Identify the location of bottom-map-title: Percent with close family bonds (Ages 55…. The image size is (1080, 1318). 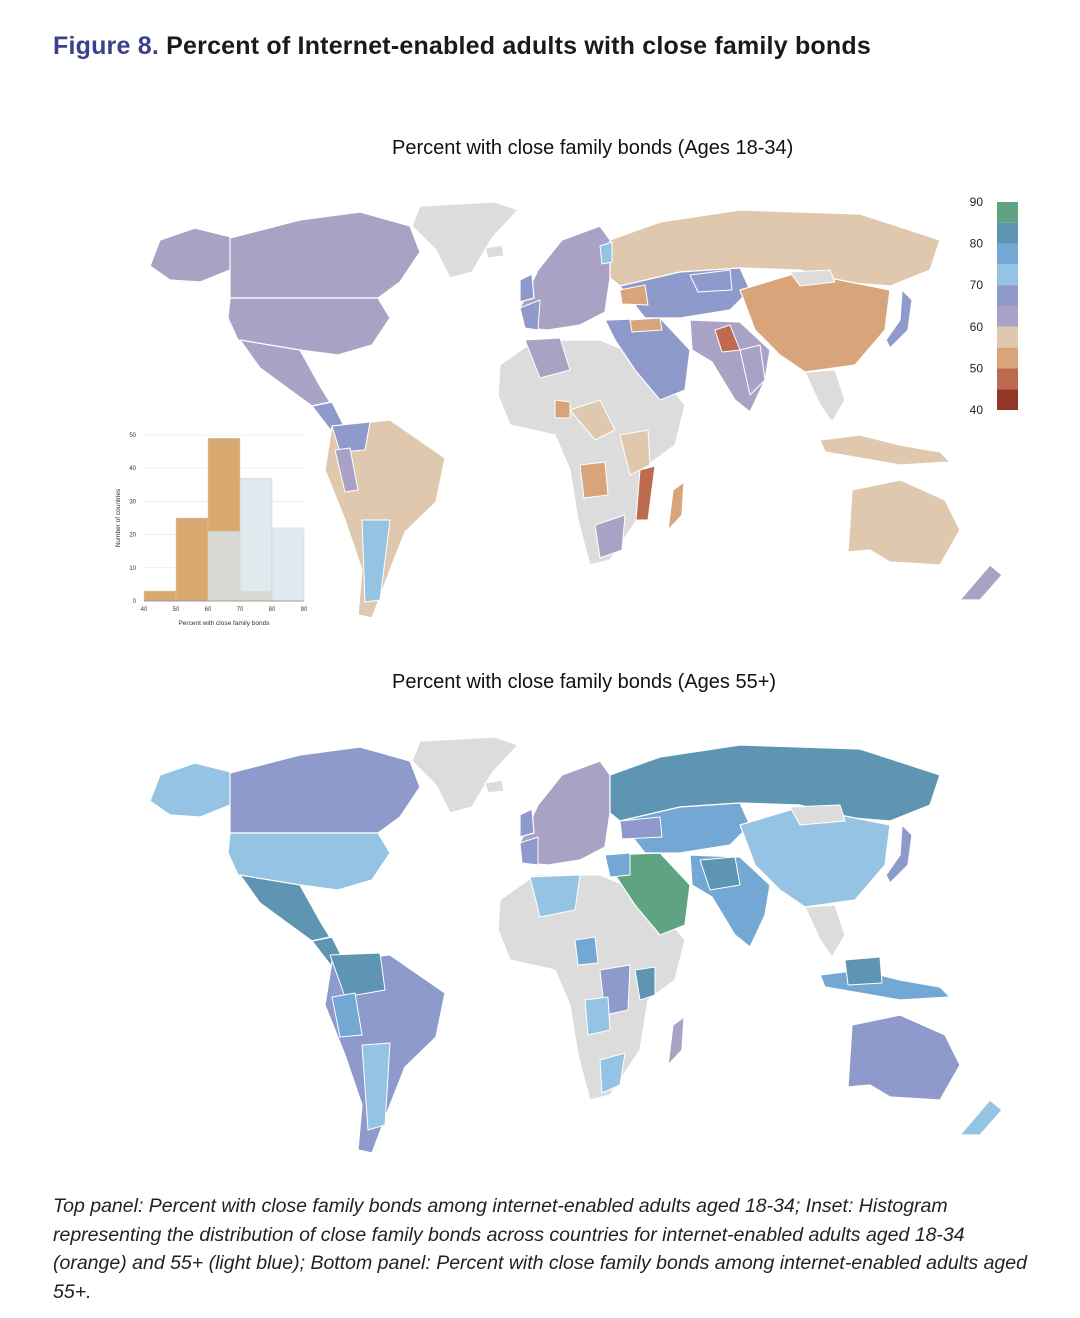
(584, 682).